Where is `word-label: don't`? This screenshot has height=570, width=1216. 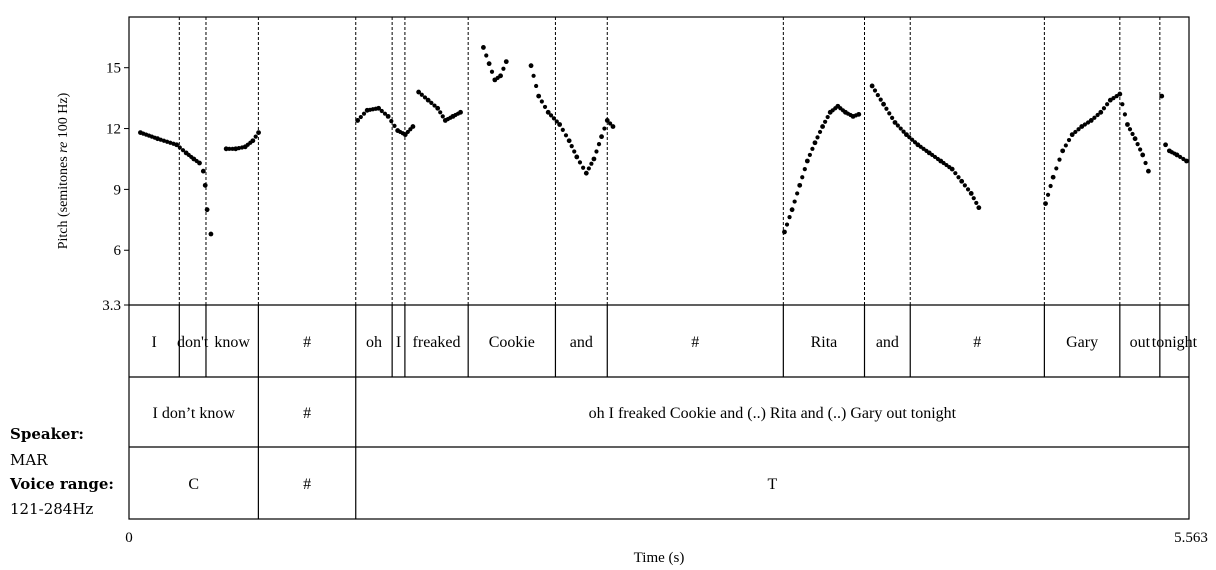 word-label: don't is located at coordinates (193, 342).